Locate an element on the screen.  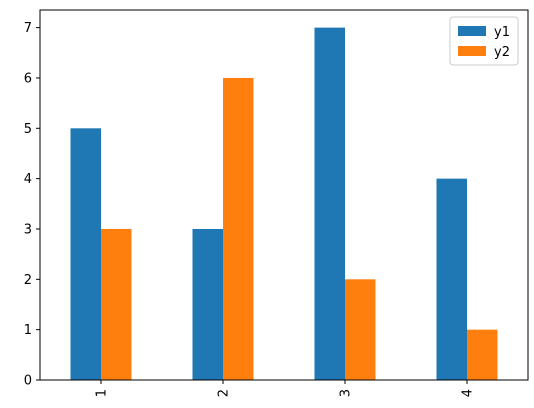
x-tick-label: 1 is located at coordinates (102, 393).